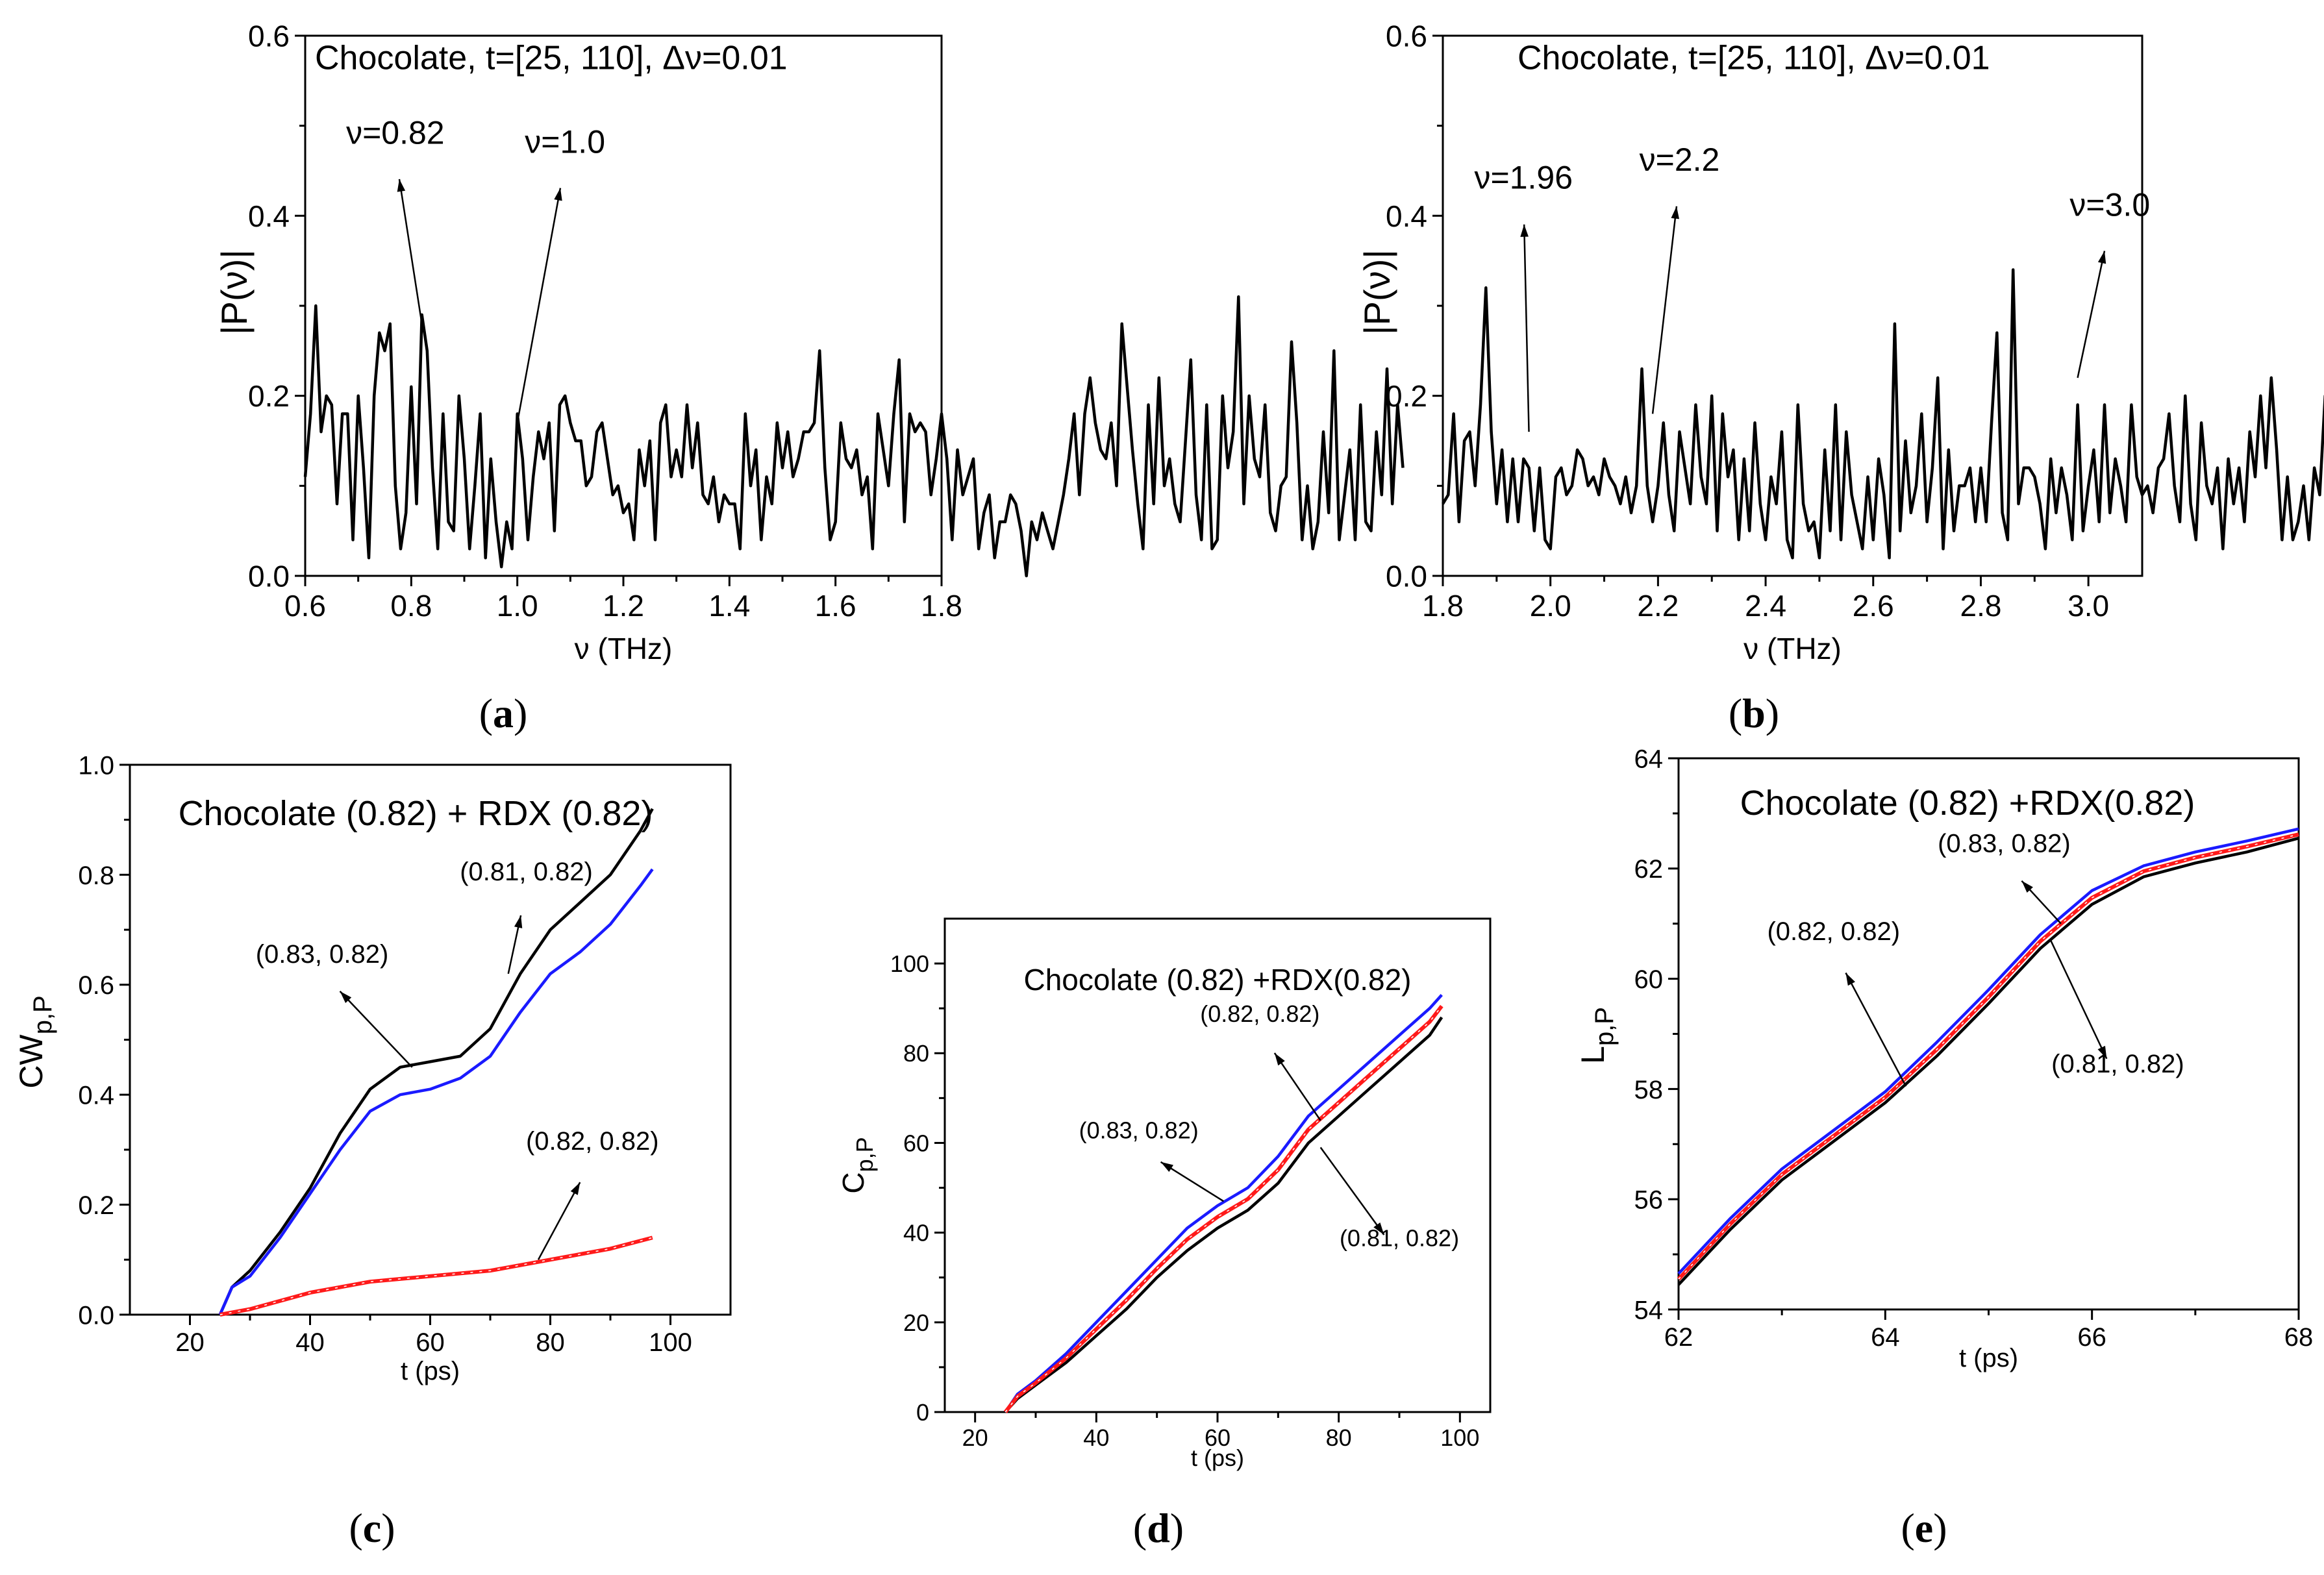  Describe the element at coordinates (416, 813) in the screenshot. I see `chart-title: Chocolate (0.82) + RDX (0.82)` at that location.